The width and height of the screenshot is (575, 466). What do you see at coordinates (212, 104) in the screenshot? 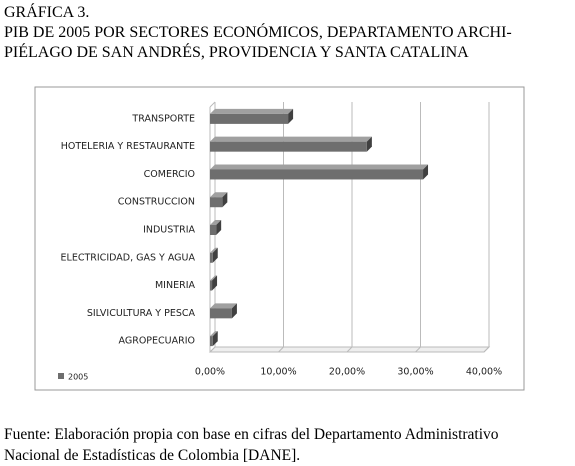
I see `side-wall` at bounding box center [212, 104].